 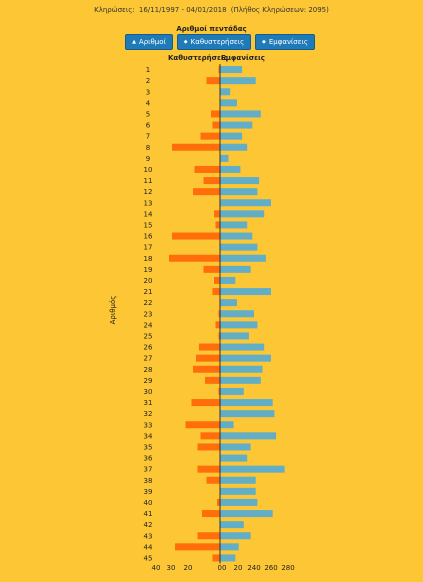 I want to click on category-label: 43, so click(x=148, y=536).